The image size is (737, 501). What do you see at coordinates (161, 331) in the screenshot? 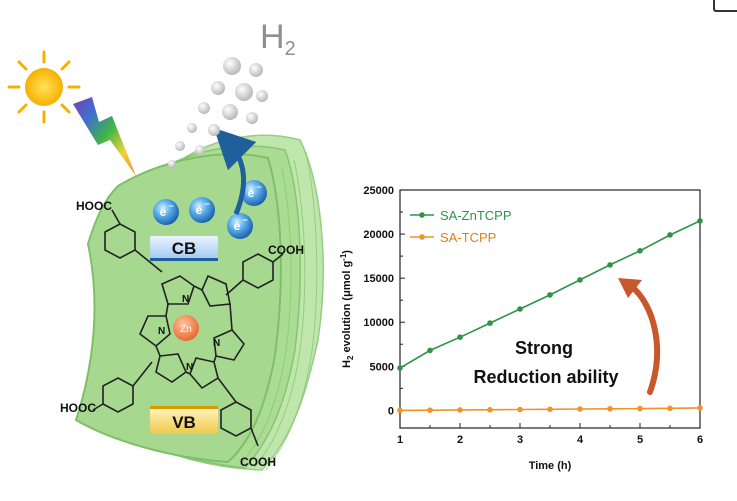
I see `nitrogen-label-left: N` at bounding box center [161, 331].